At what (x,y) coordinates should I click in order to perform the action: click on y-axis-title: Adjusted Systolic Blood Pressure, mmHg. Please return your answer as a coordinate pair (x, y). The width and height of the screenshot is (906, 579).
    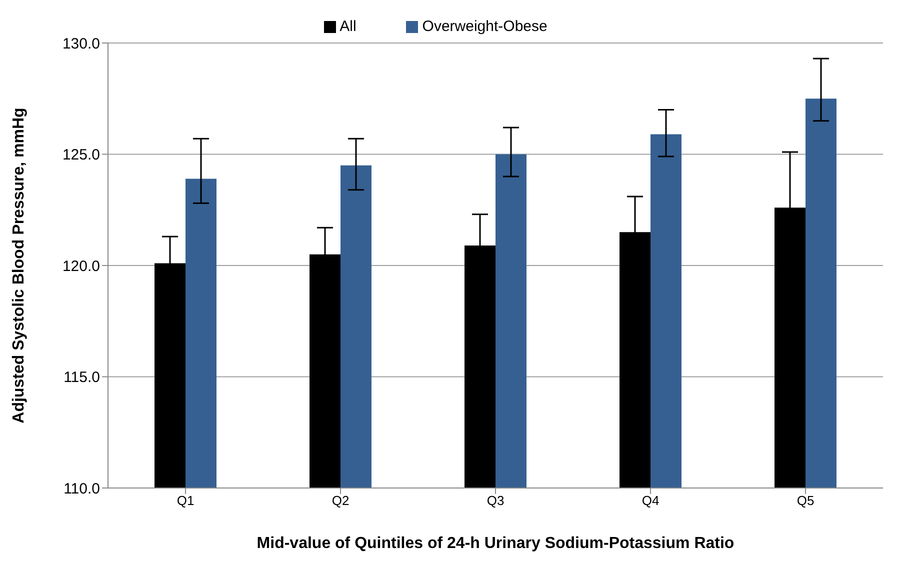
    Looking at the image, I should click on (19, 266).